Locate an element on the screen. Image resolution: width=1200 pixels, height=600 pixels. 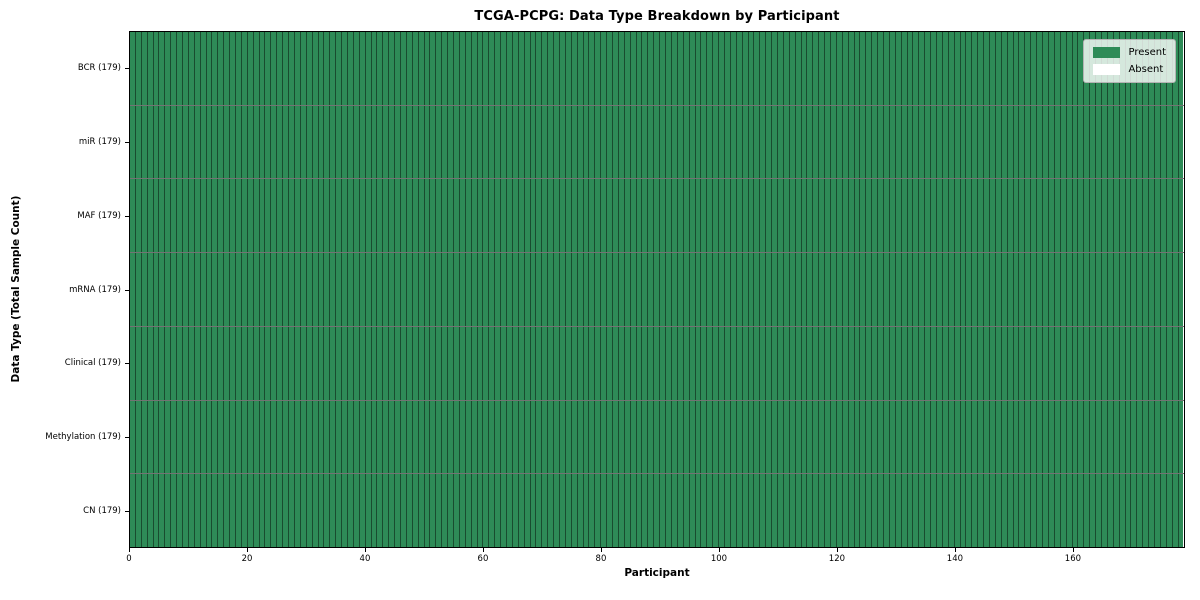
x-tick-label: 100 is located at coordinates (719, 559).